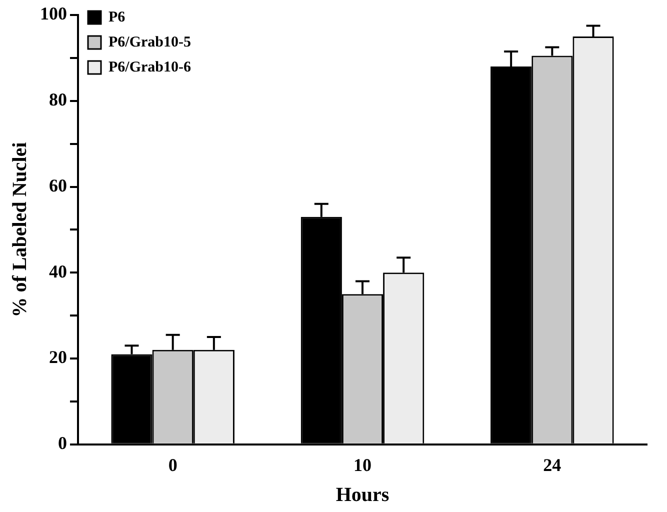 The image size is (667, 512). What do you see at coordinates (62, 443) in the screenshot?
I see `y-tick-label: 0` at bounding box center [62, 443].